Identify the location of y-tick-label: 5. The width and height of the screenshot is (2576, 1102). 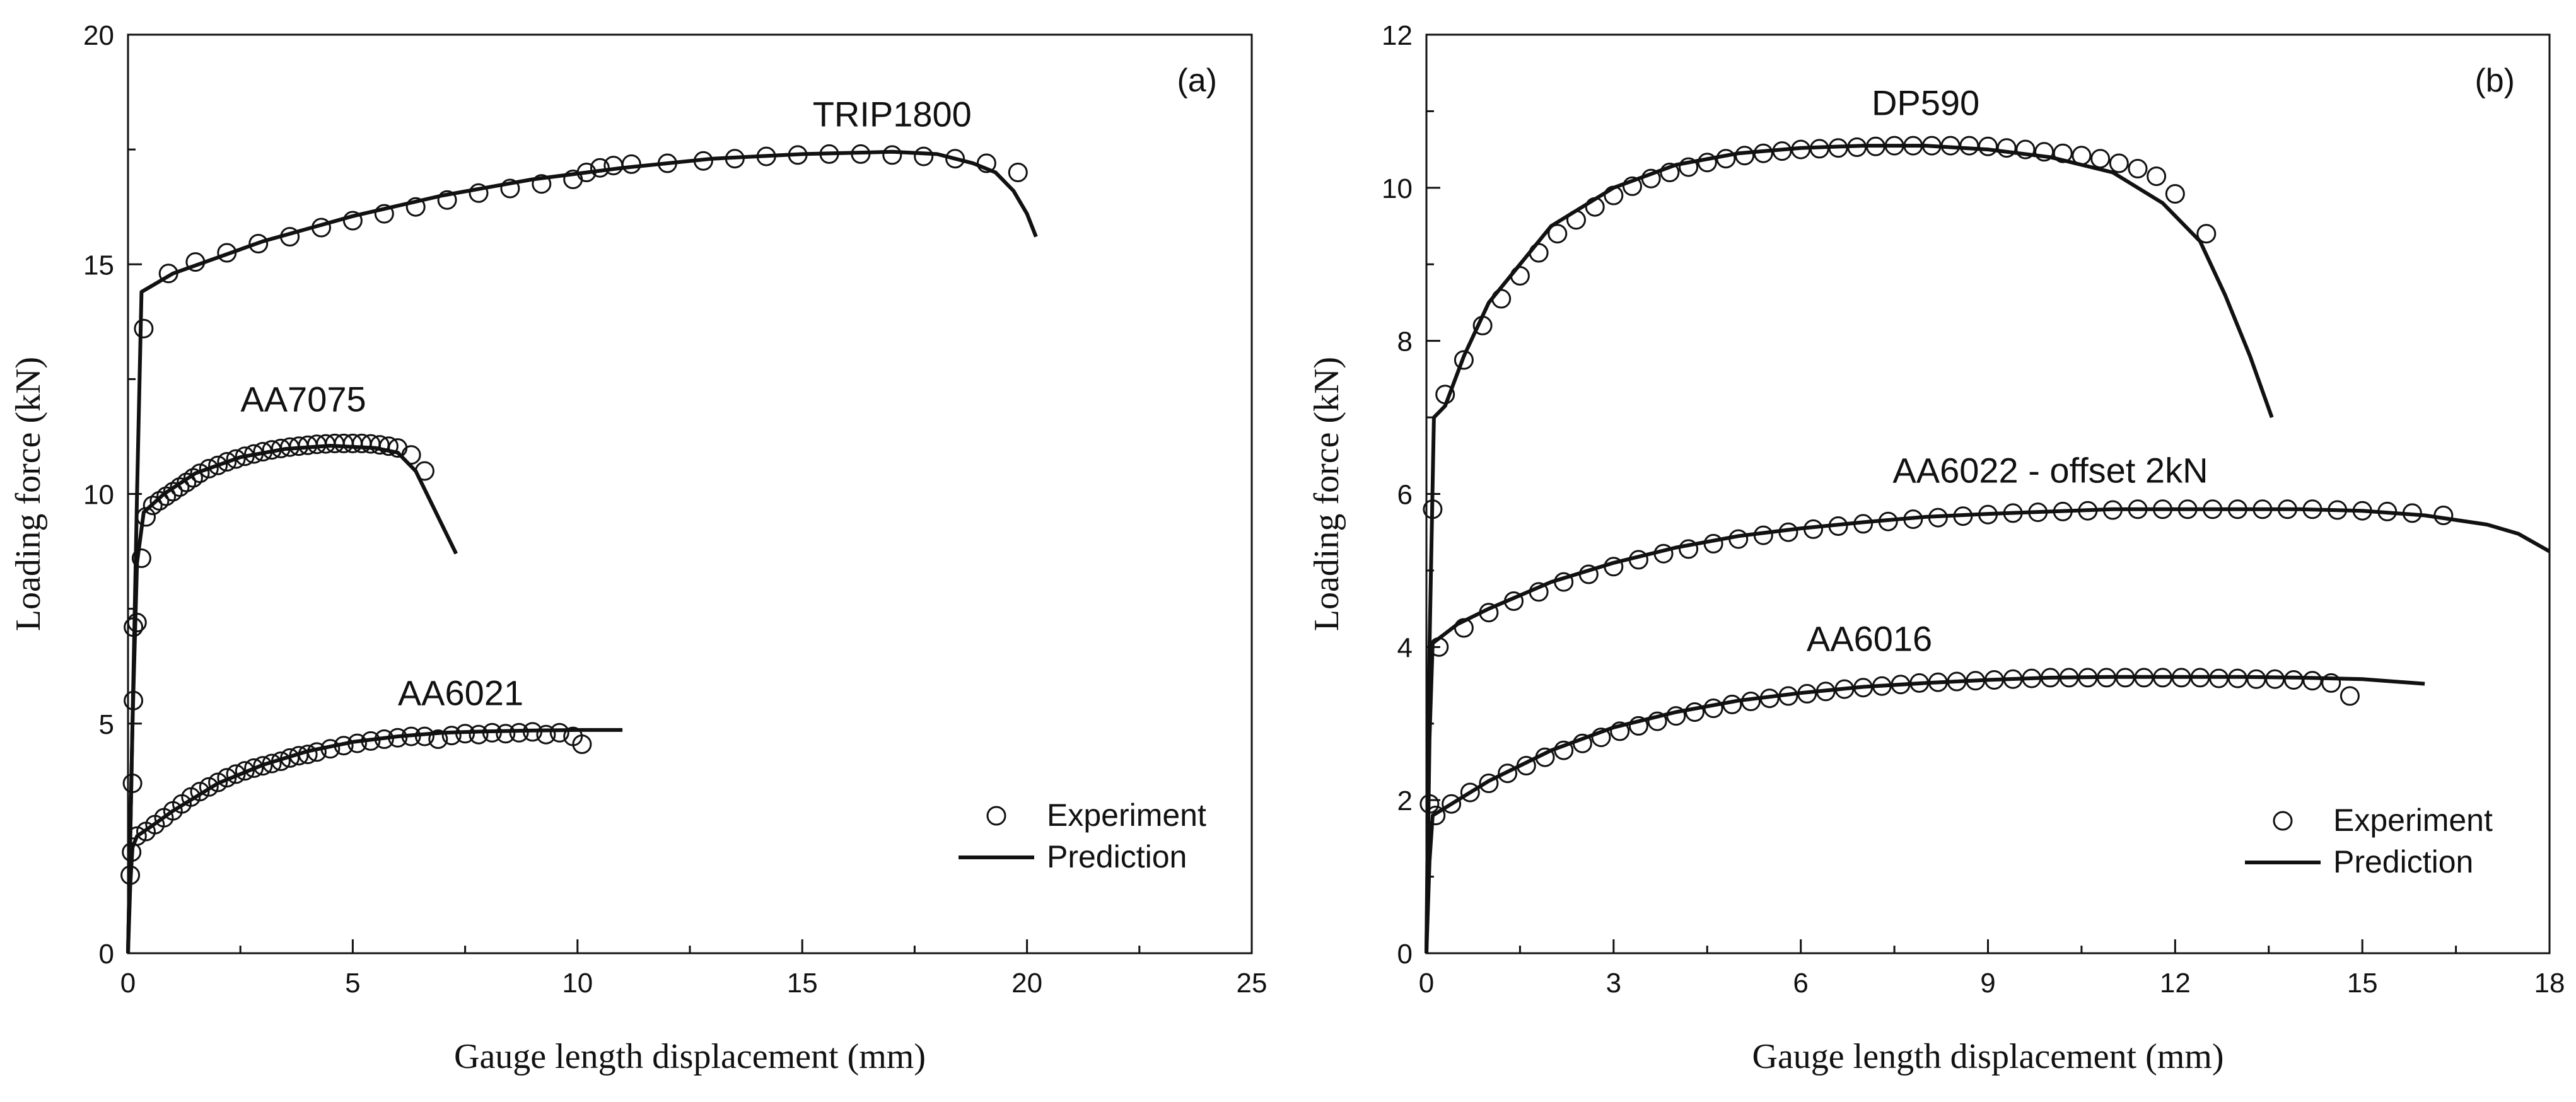
(107, 725).